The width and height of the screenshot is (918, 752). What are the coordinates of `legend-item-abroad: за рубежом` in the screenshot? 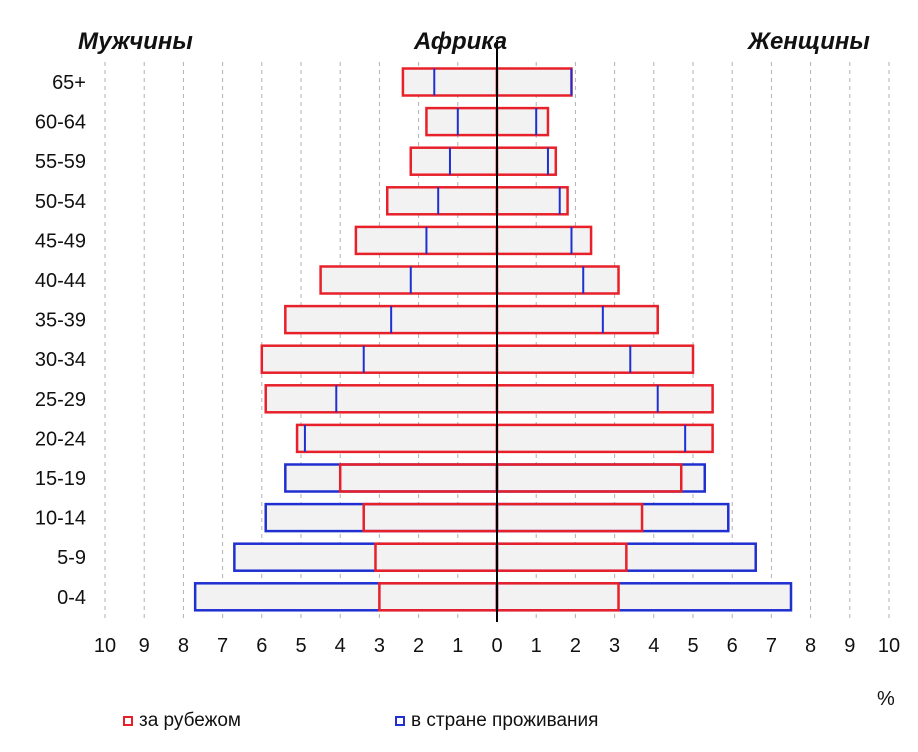 It's located at (182, 721).